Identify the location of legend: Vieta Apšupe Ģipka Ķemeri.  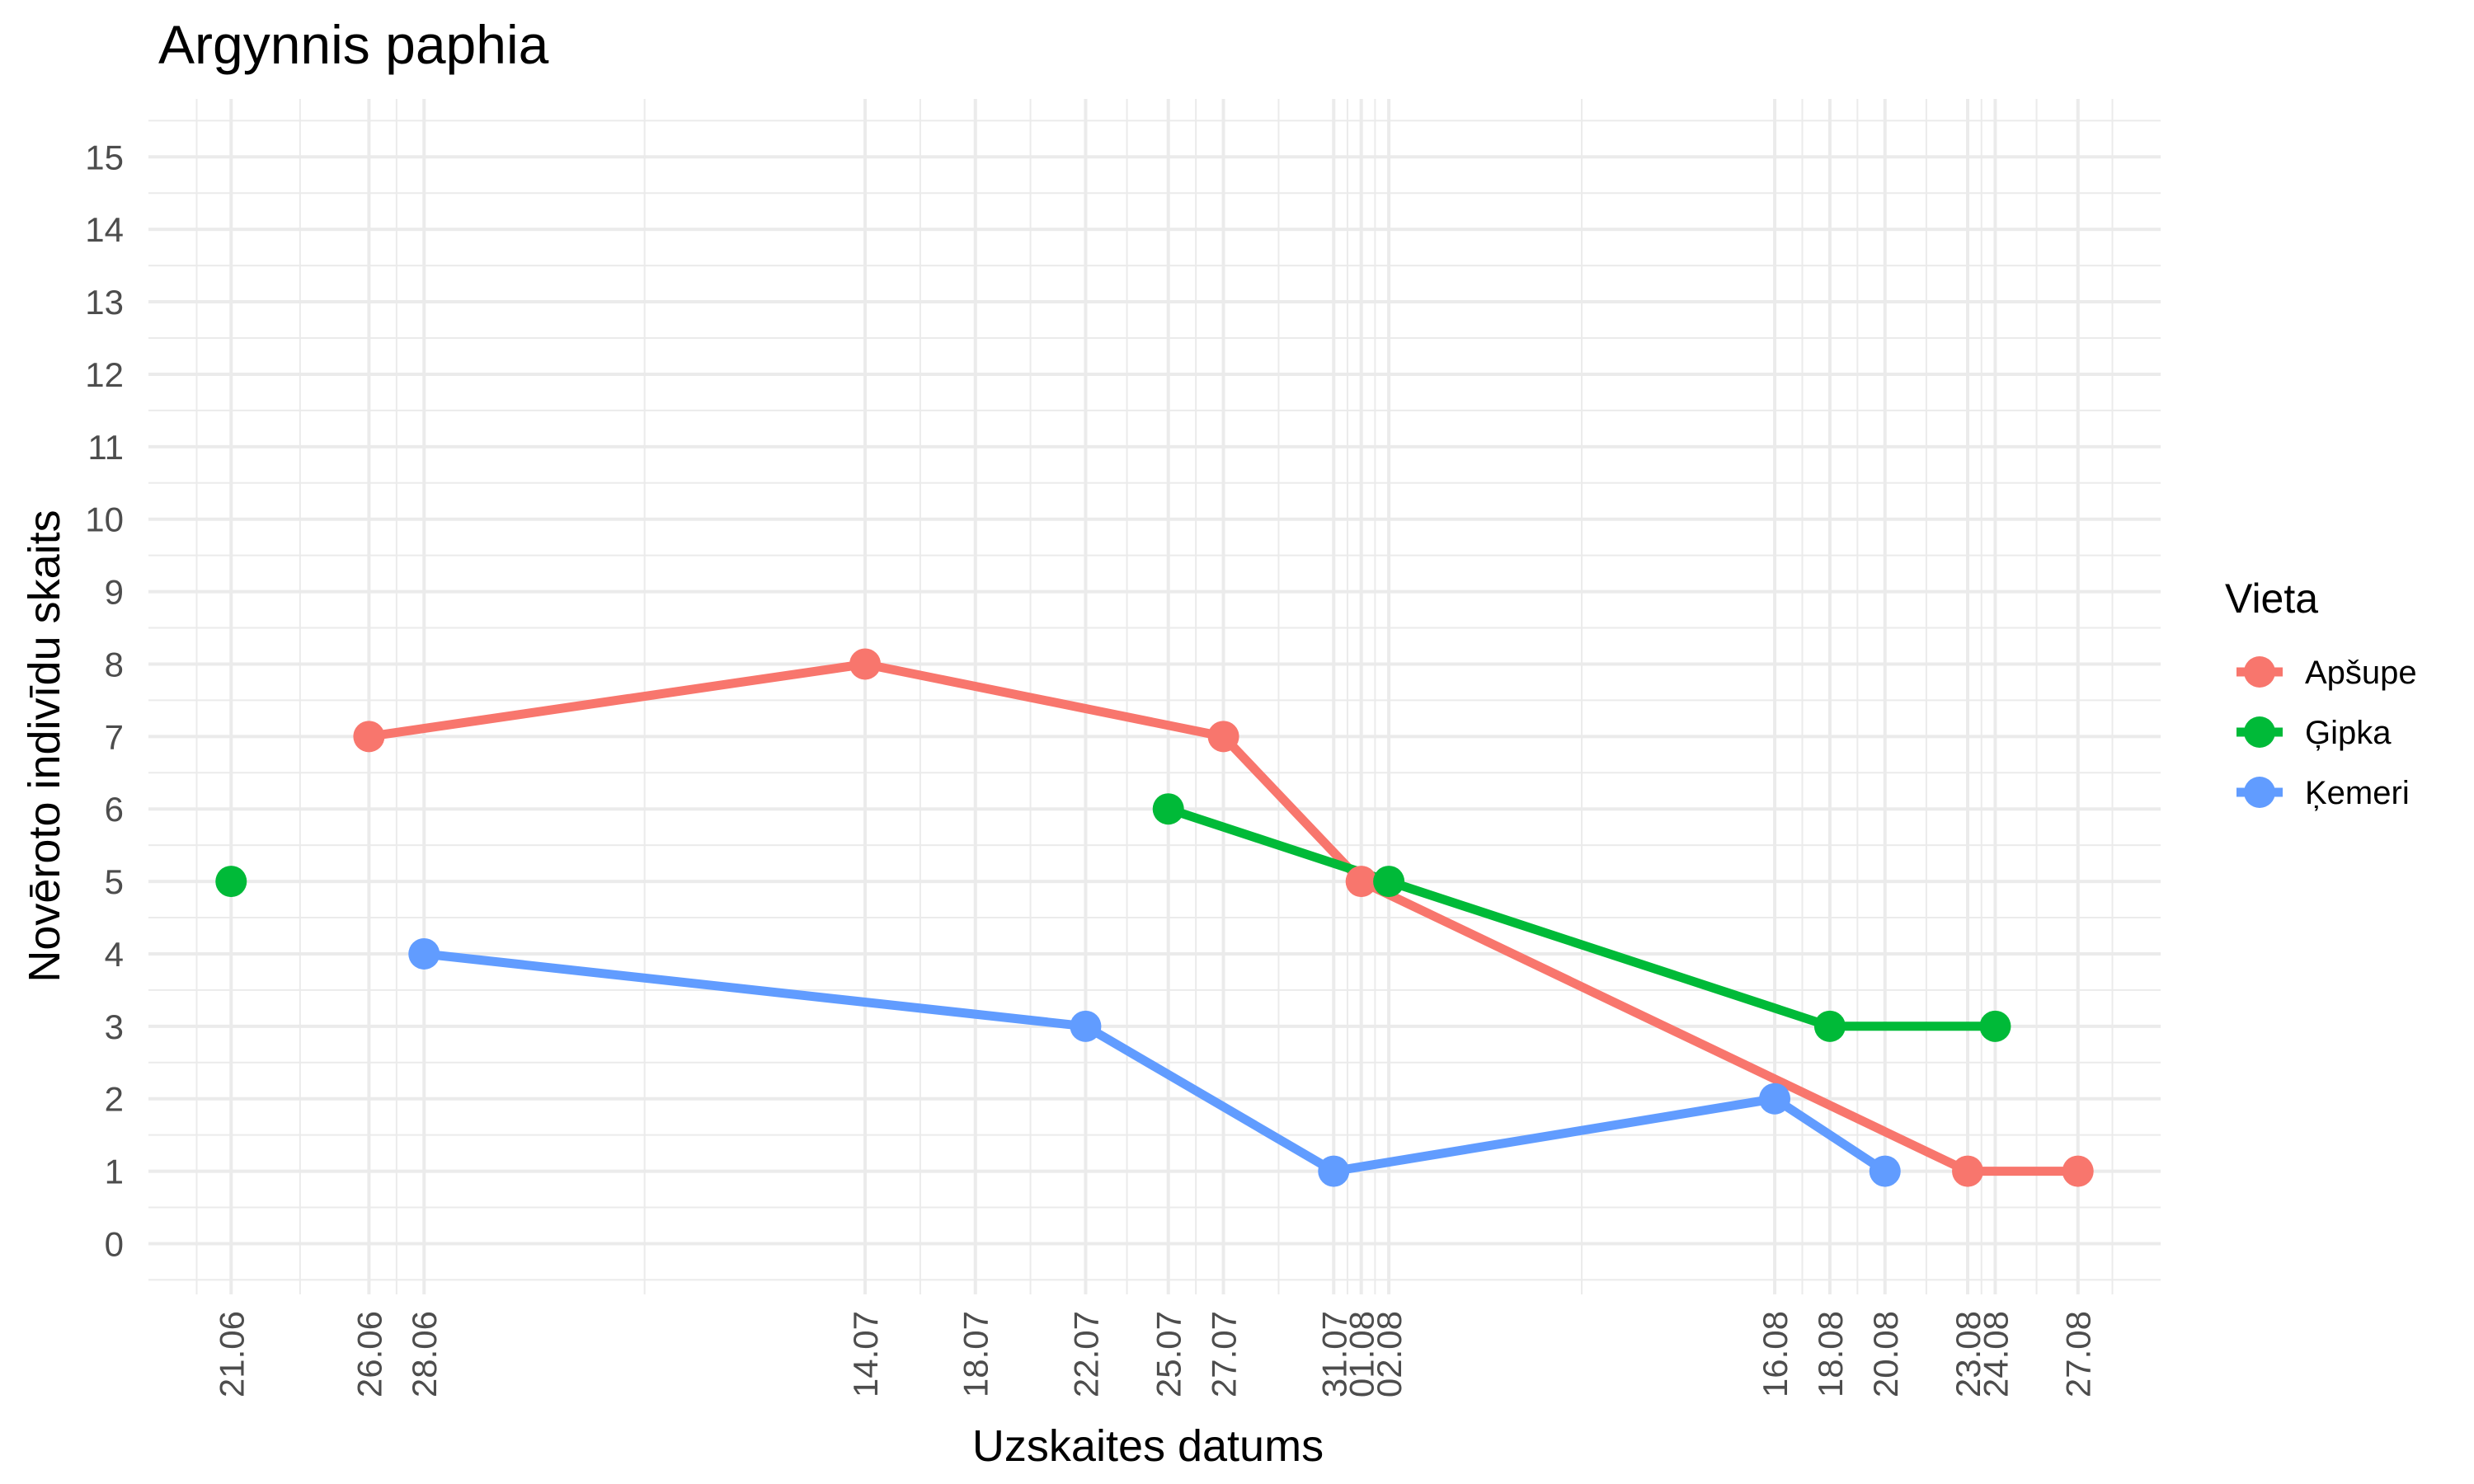
(2321, 693).